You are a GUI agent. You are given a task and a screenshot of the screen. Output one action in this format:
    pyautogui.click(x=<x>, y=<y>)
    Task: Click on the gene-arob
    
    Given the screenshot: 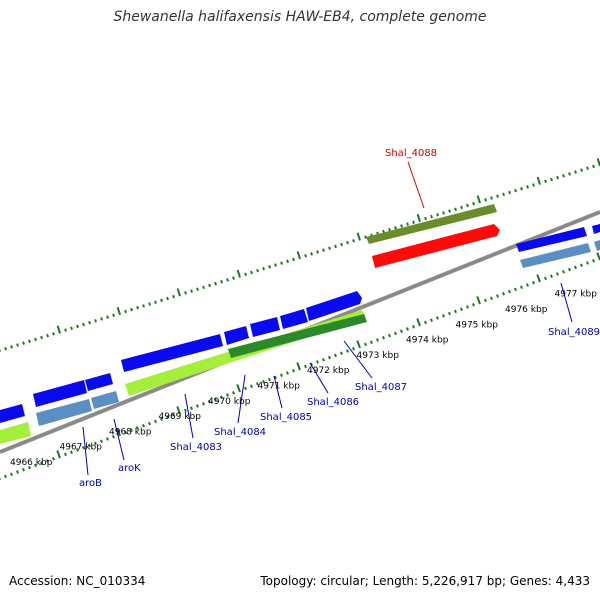 What is the action you would take?
    pyautogui.click(x=60, y=393)
    